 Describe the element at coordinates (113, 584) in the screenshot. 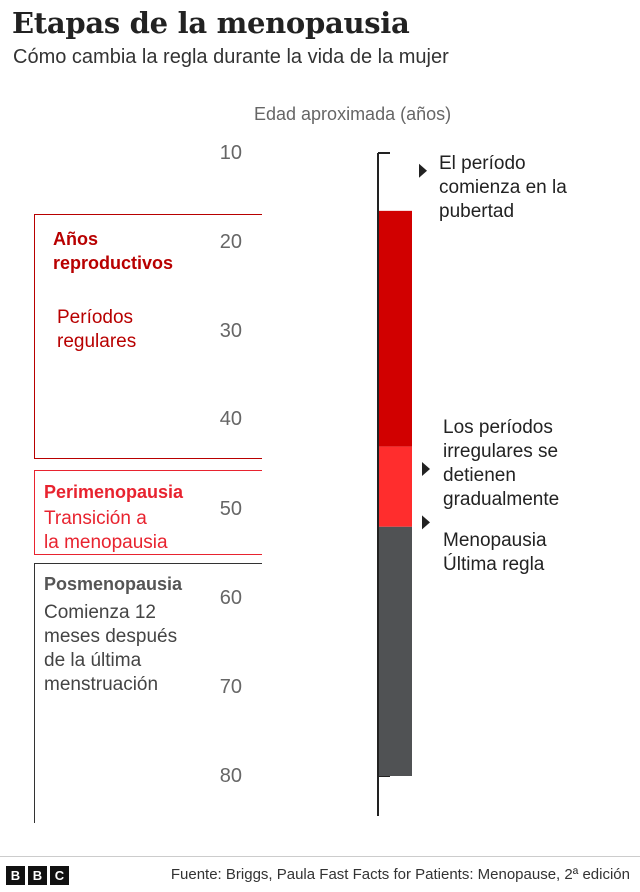

I see `phase-title-postmenopause: Posmenopausia` at that location.